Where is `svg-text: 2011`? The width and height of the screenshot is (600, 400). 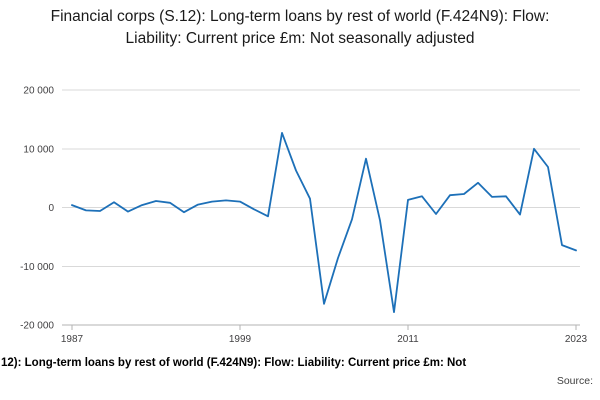 svg-text: 2011 is located at coordinates (408, 339).